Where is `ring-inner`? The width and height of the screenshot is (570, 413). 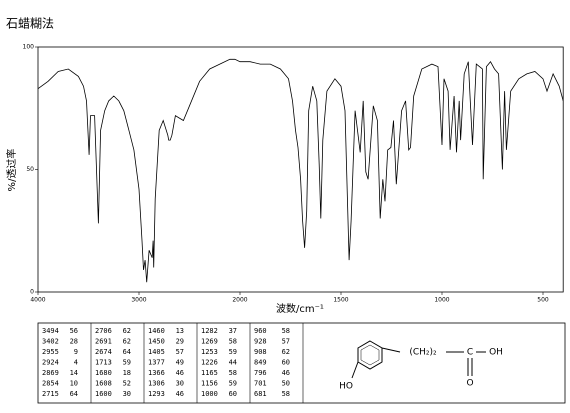 ring-inner is located at coordinates (370, 355).